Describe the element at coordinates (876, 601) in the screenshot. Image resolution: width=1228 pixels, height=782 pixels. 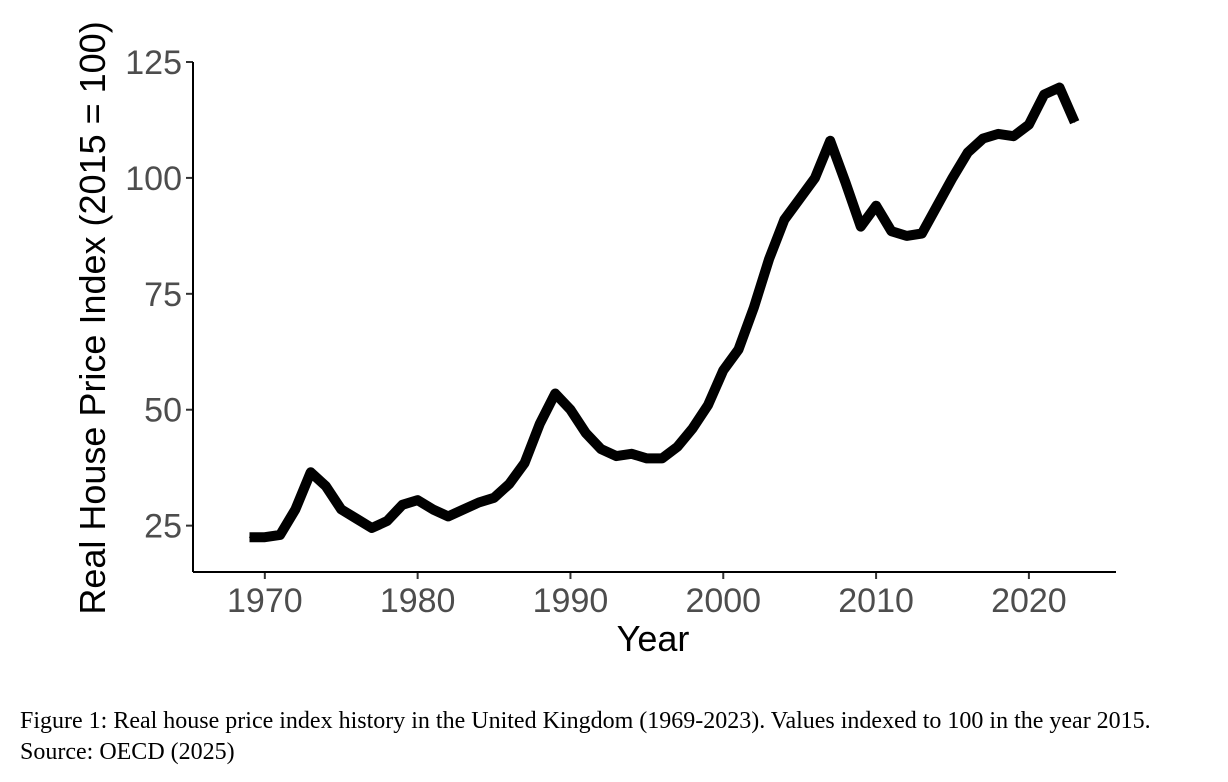
I see `x-tick-label: 2010` at that location.